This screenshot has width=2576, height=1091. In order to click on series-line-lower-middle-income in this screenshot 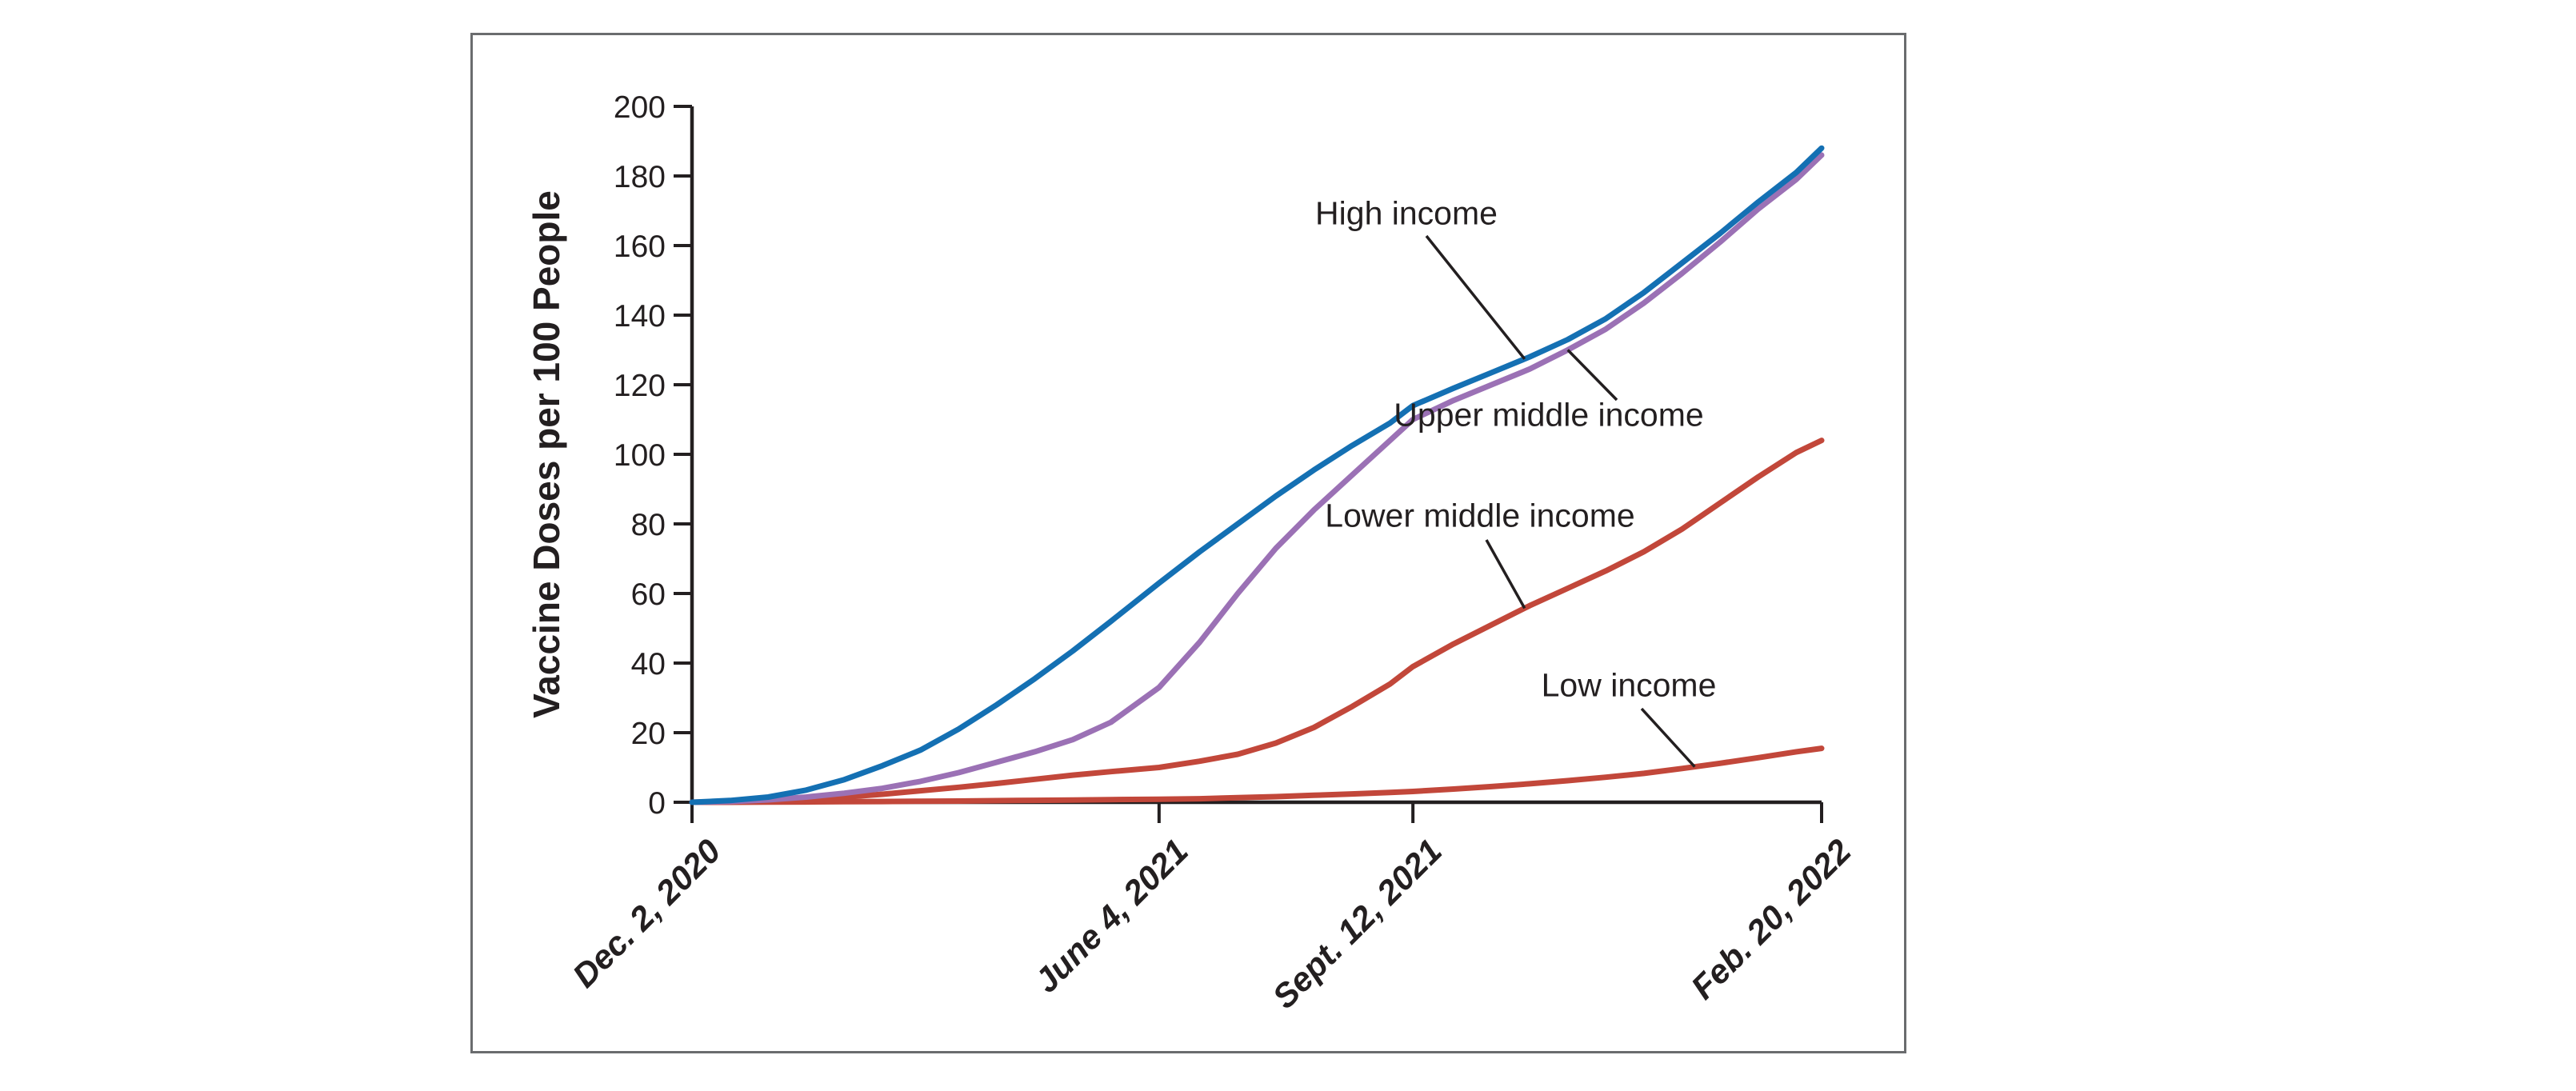, I will do `click(1257, 621)`.